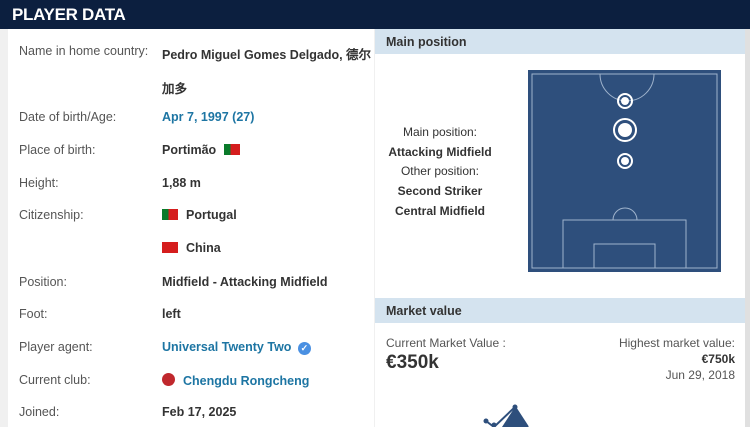 The width and height of the screenshot is (750, 427). I want to click on current-value-label: Current Market Value :, so click(446, 343).